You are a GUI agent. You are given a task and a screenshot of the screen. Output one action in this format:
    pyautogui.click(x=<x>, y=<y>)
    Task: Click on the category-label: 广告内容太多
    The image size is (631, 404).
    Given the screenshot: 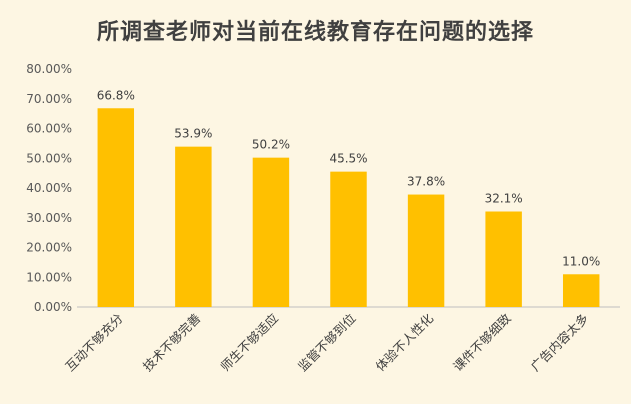 What is the action you would take?
    pyautogui.click(x=560, y=343)
    